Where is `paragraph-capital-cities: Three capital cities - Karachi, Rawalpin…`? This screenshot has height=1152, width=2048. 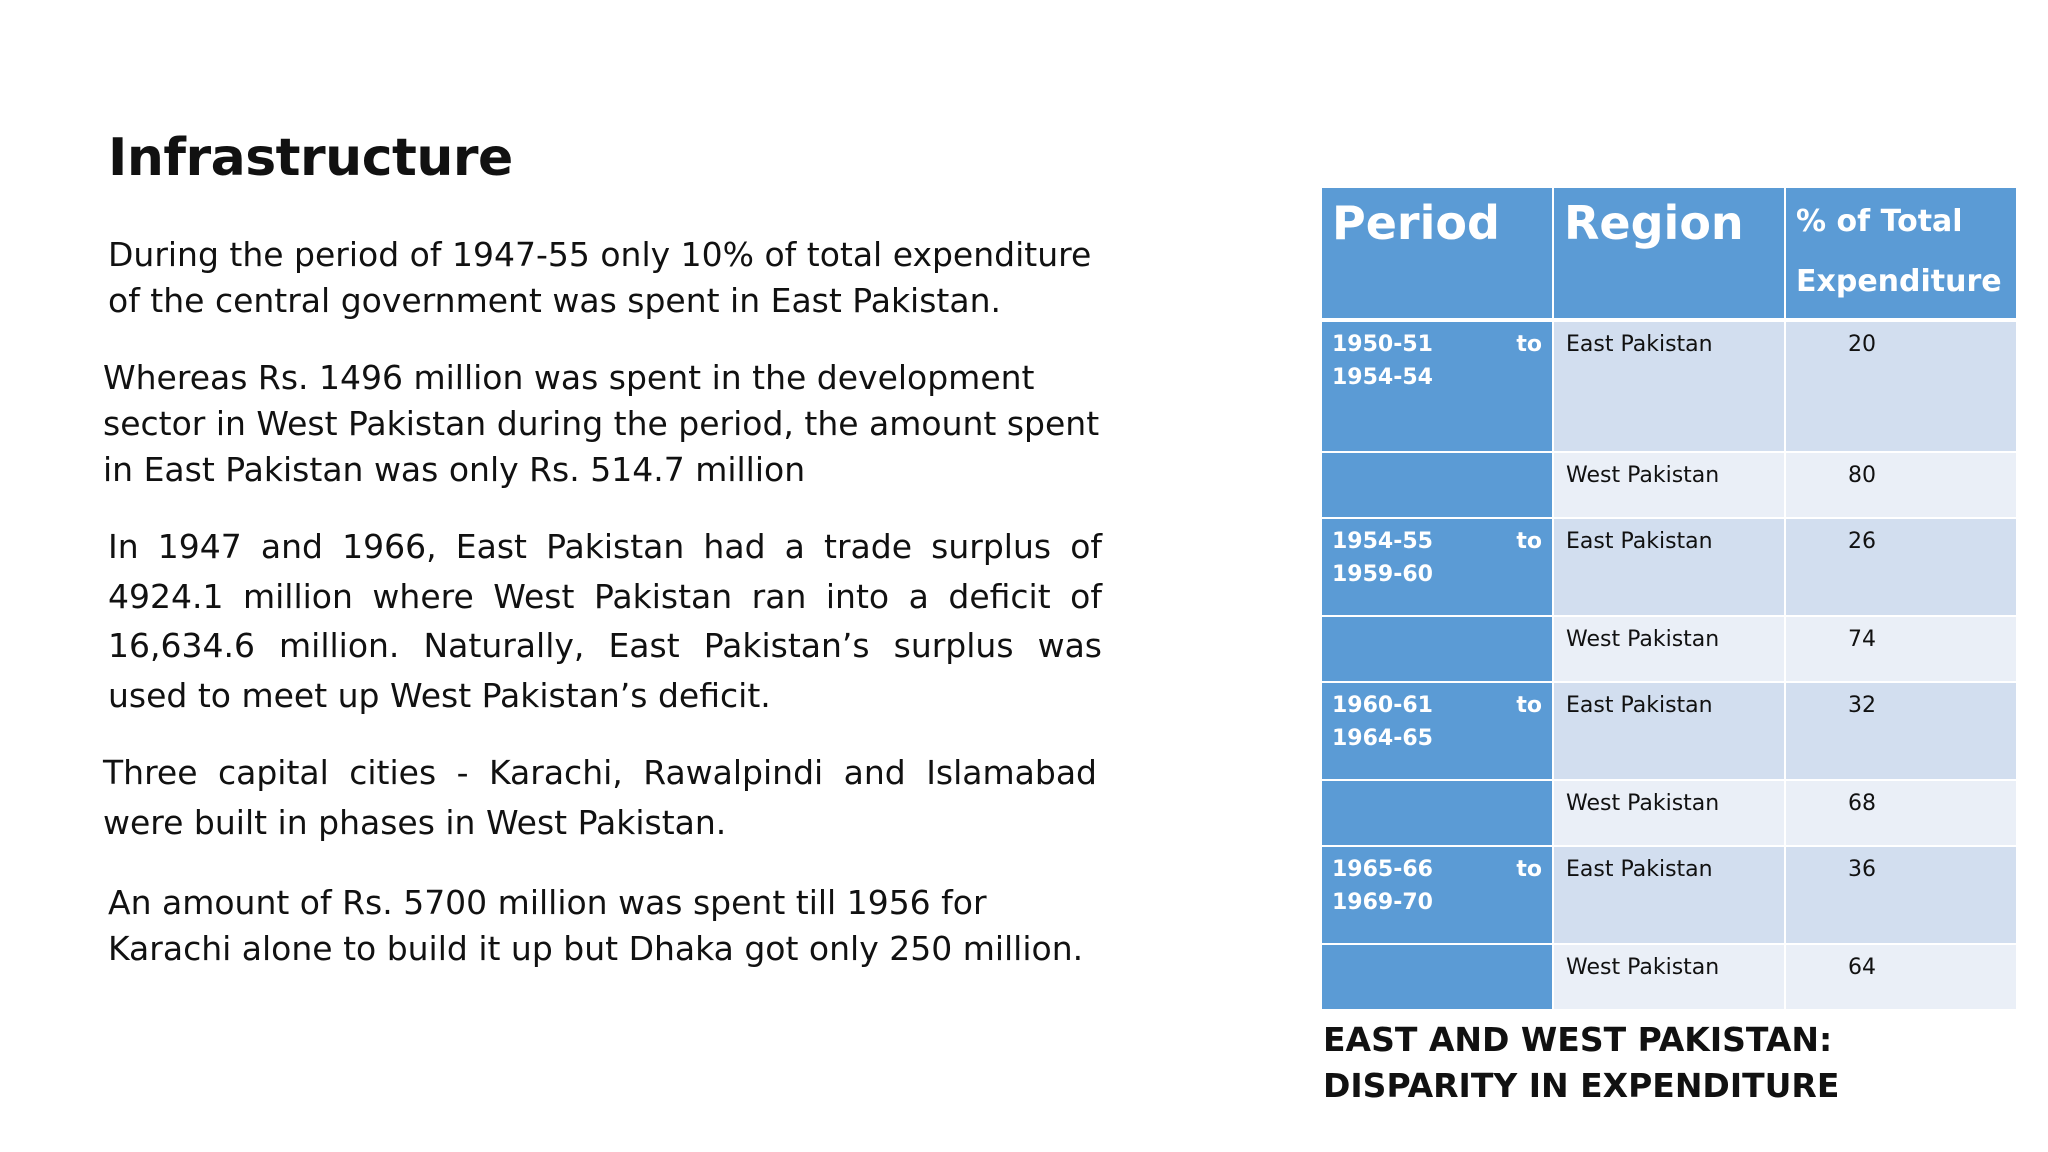 paragraph-capital-cities: Three capital cities - Karachi, Rawalpin… is located at coordinates (600, 797).